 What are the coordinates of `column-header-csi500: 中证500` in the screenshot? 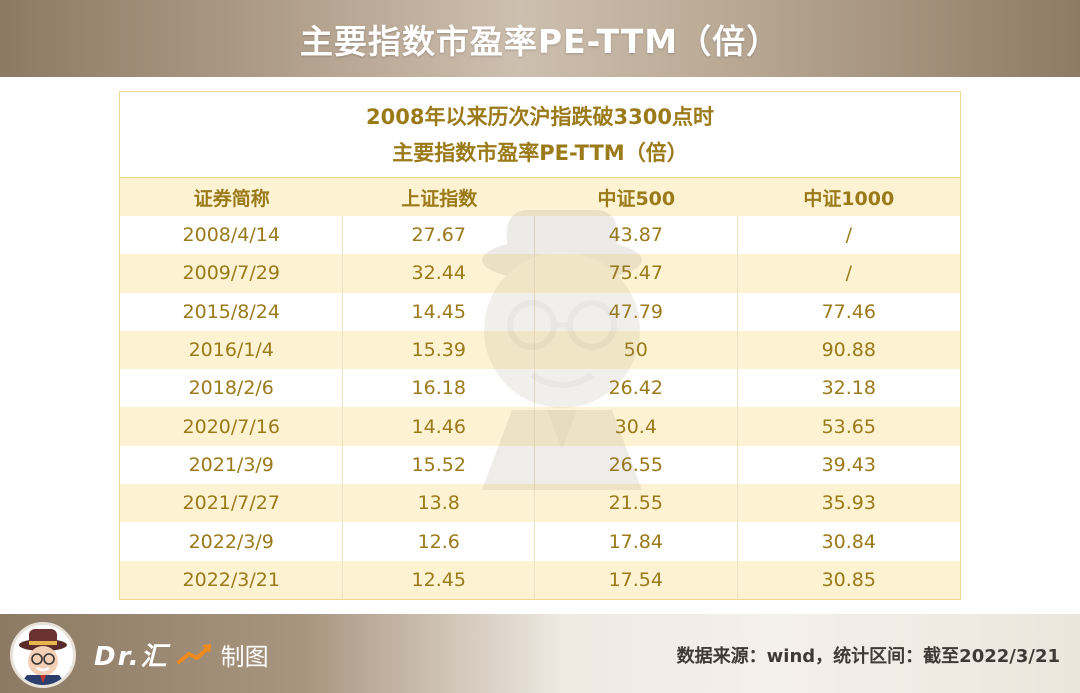 It's located at (636, 198).